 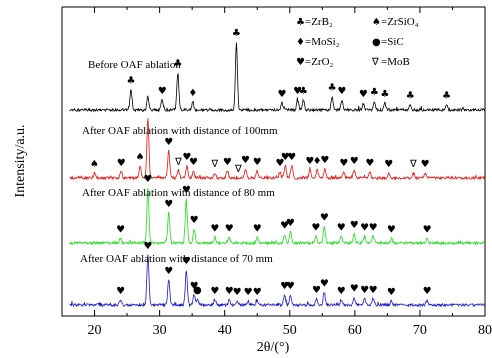 What do you see at coordinates (400, 22) in the screenshot?
I see `legend-label: =ZrSiO₄` at bounding box center [400, 22].